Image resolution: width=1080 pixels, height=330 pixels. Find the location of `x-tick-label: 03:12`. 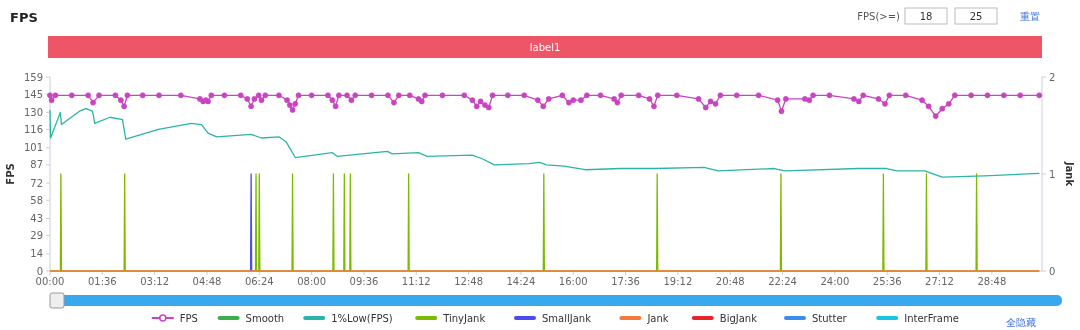

x-tick-label: 03:12 is located at coordinates (155, 281).